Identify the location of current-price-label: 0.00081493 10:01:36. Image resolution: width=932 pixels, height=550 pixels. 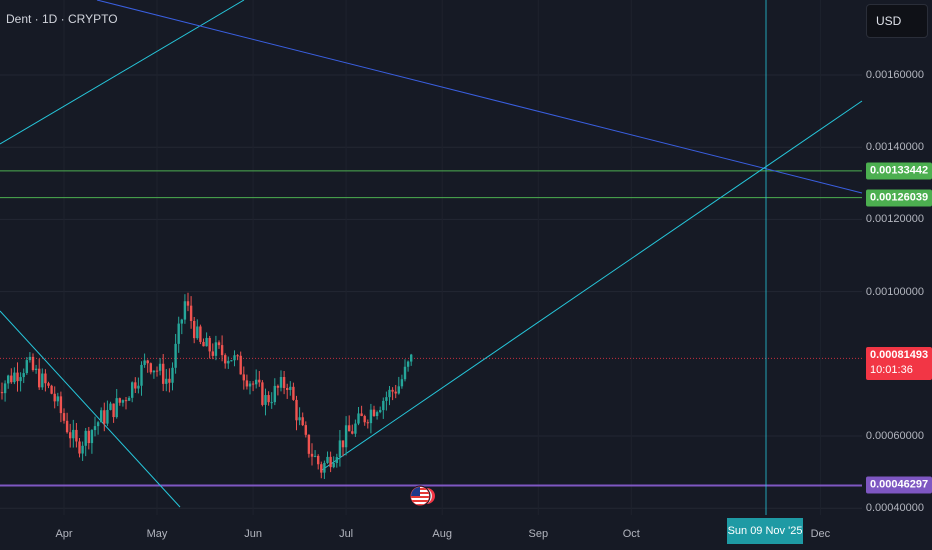
(899, 364).